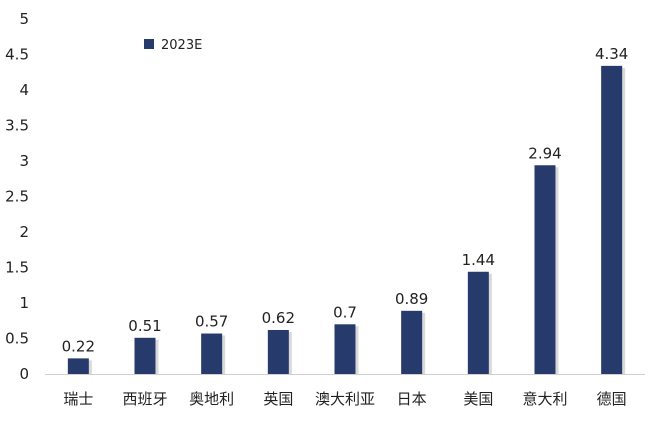  Describe the element at coordinates (24, 19) in the screenshot. I see `y-tick-label: 5` at that location.